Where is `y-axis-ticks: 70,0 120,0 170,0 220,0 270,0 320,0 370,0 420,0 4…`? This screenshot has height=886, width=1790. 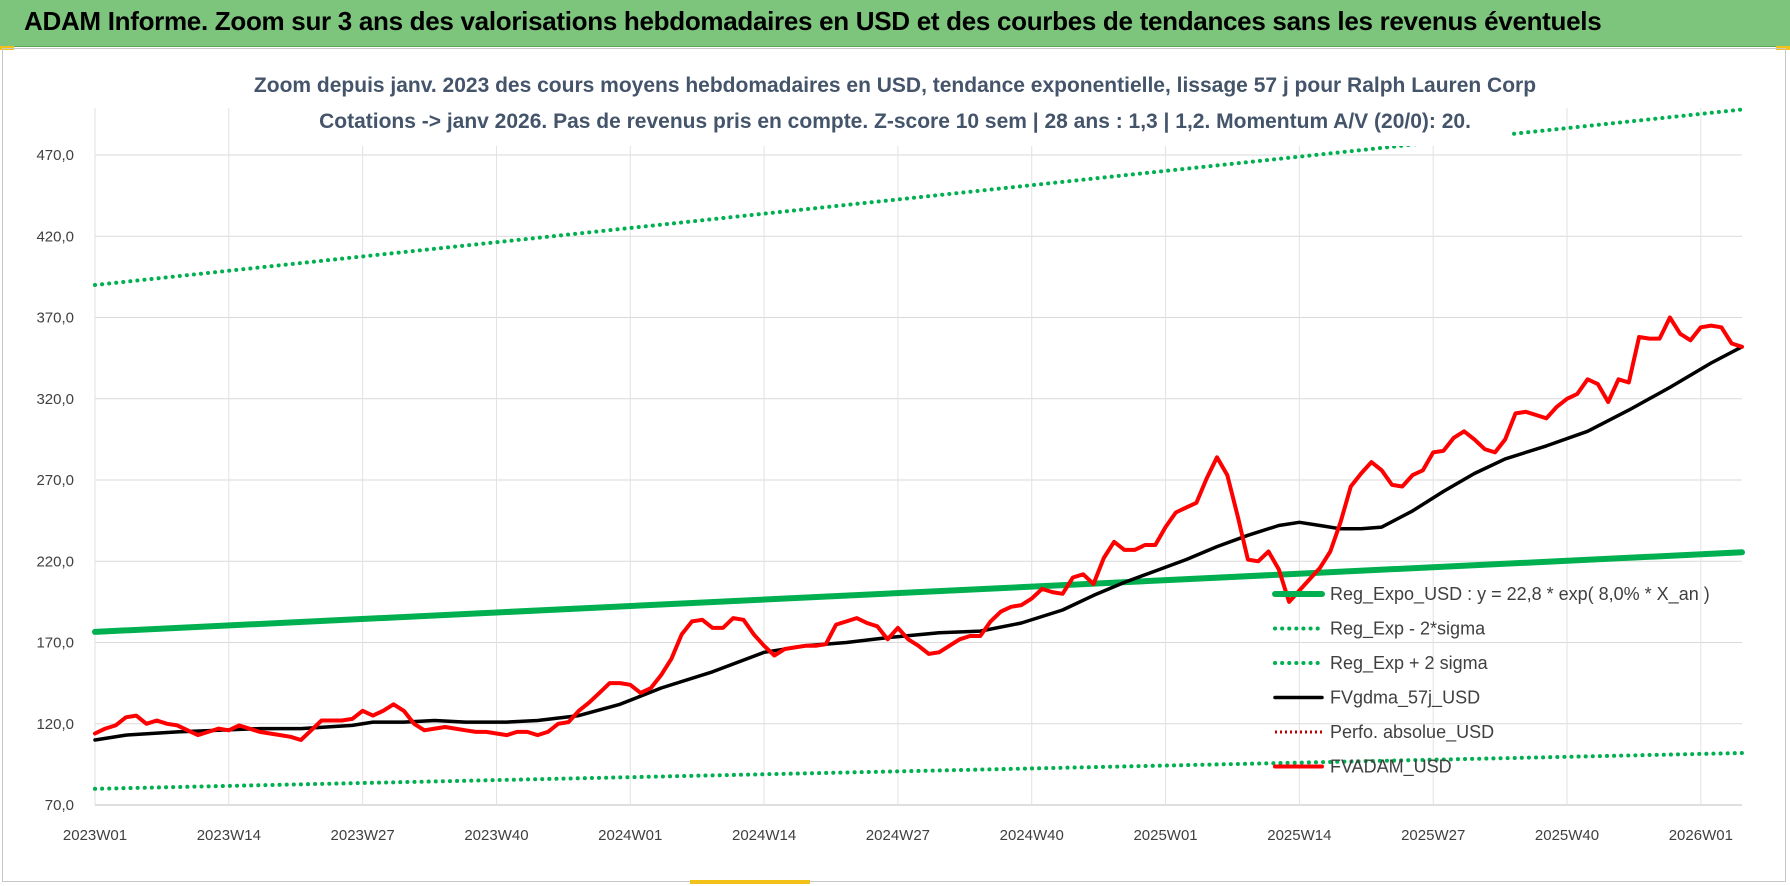 y-axis-ticks: 70,0 120,0 170,0 220,0 270,0 320,0 370,0 420,0 4… is located at coordinates (55, 480).